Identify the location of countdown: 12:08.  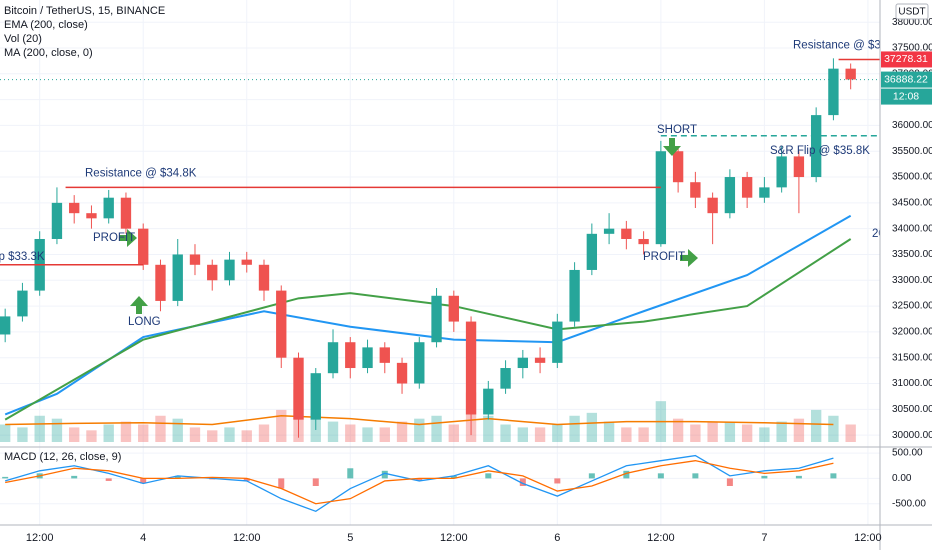
(906, 96).